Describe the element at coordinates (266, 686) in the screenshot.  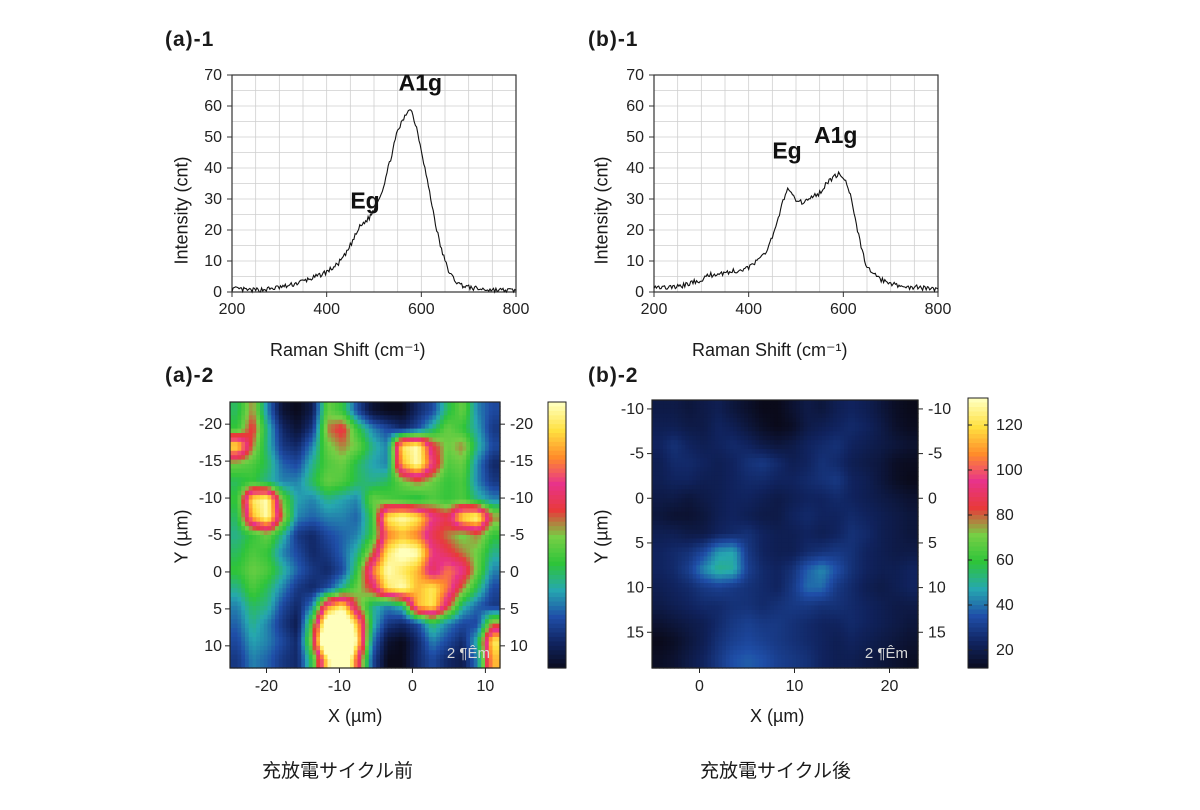
I see `x-tick-label: -20` at that location.